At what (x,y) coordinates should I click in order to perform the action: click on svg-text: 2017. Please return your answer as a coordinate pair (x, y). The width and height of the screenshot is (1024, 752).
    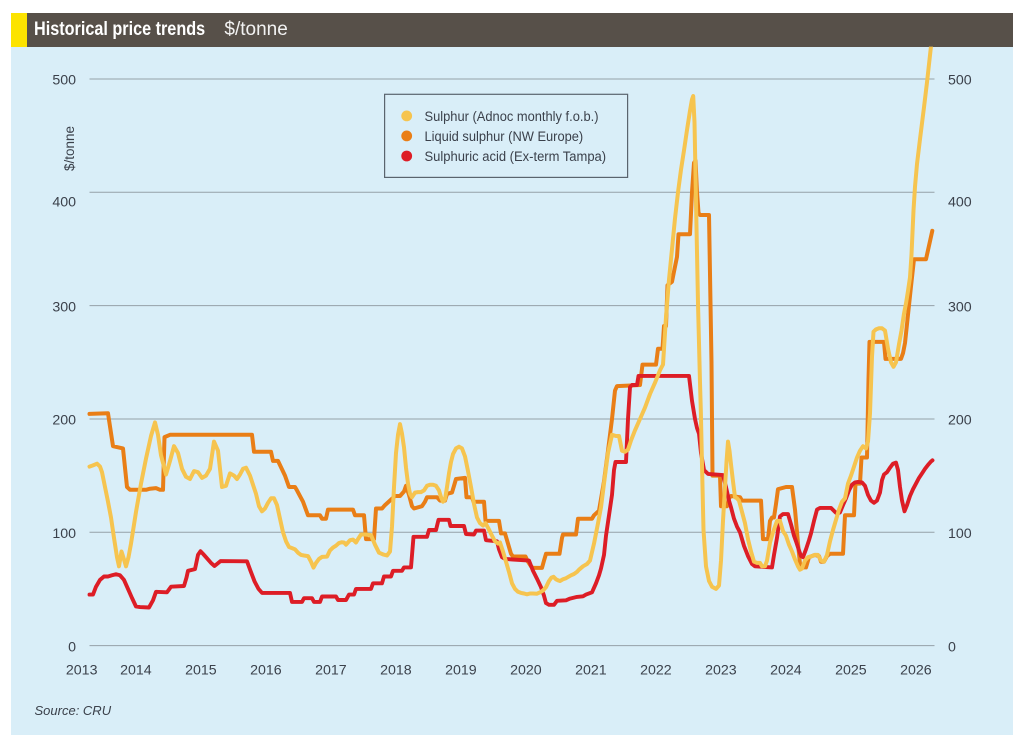
    Looking at the image, I should click on (331, 671).